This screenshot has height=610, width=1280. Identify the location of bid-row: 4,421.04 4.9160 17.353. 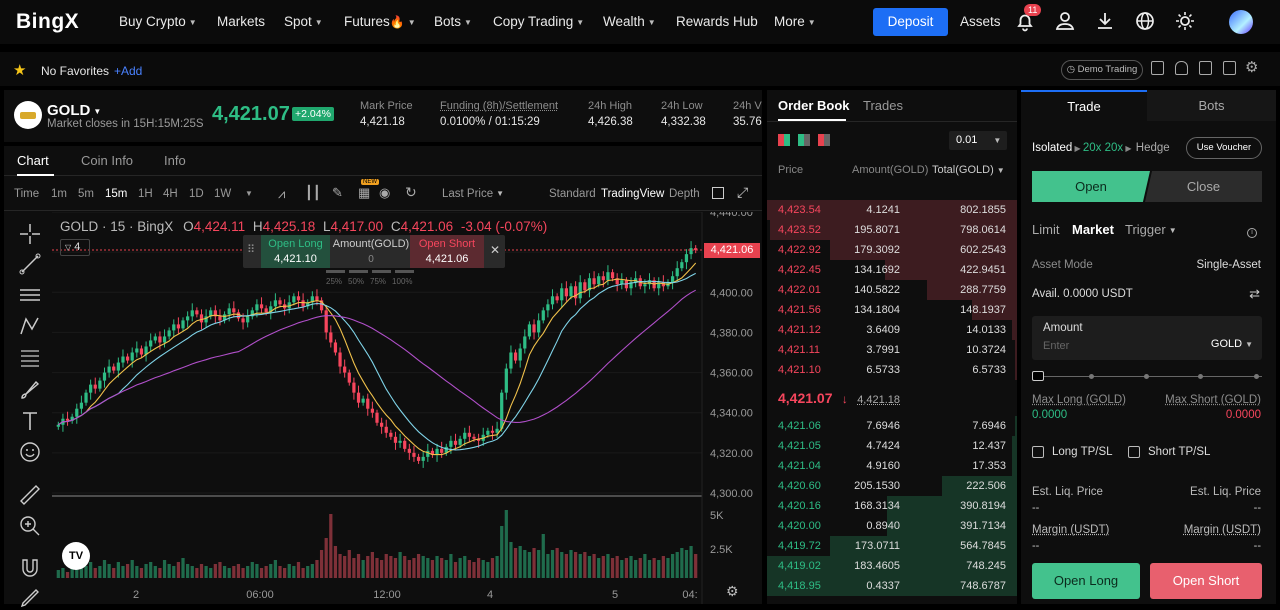
(892, 466).